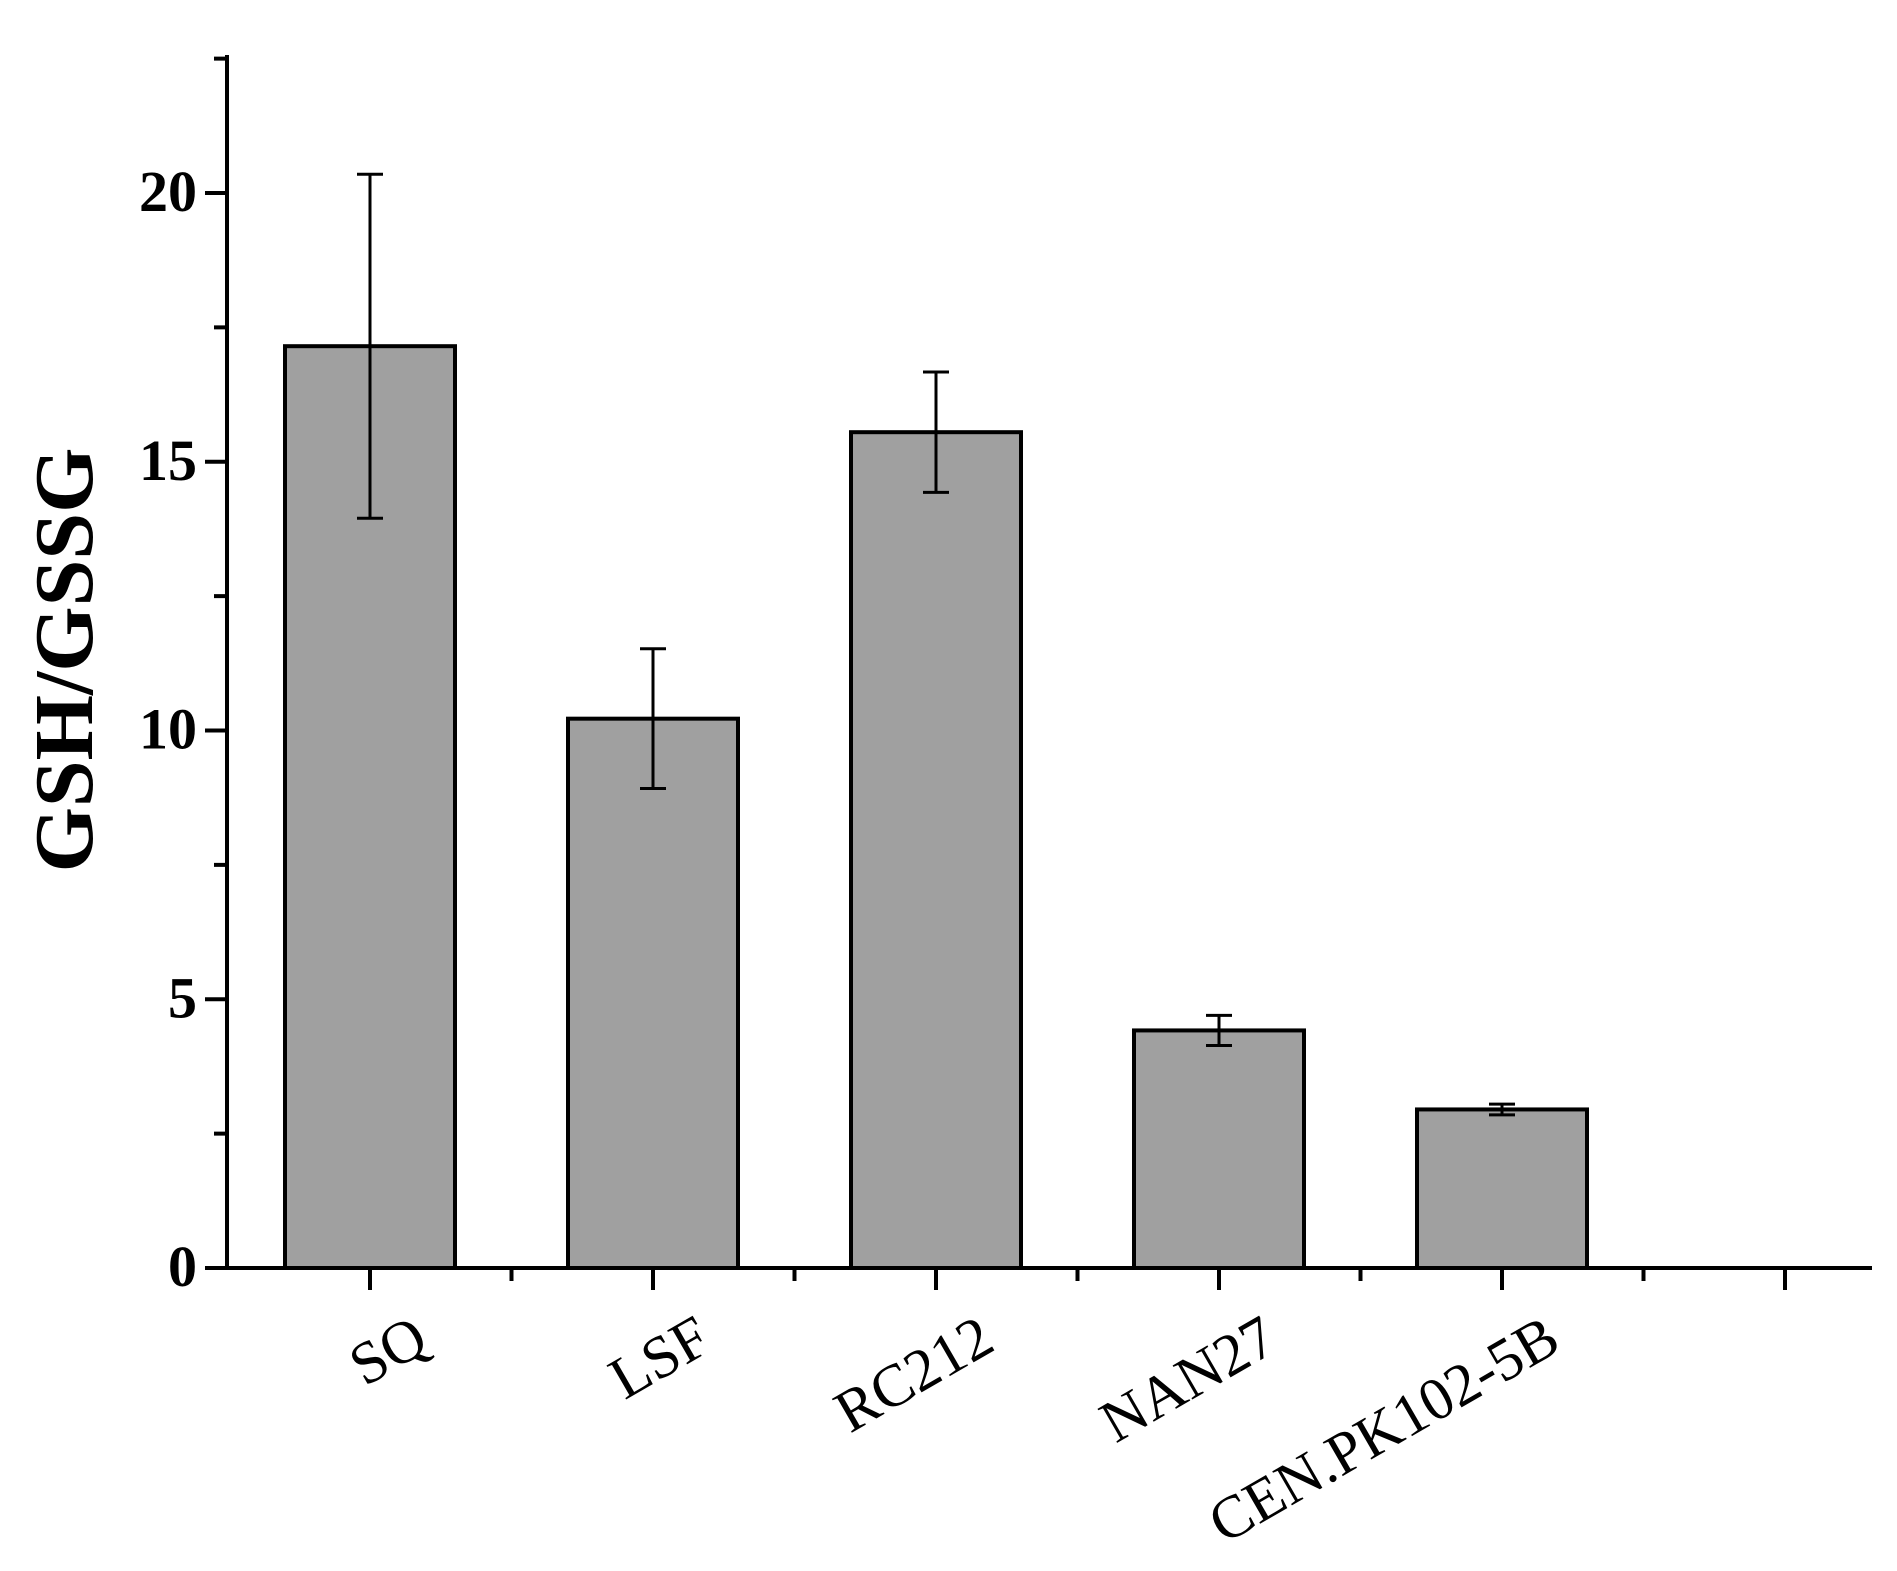 The height and width of the screenshot is (1571, 1897). Describe the element at coordinates (1502, 1188) in the screenshot. I see `bar-cen-pk102-5b` at that location.